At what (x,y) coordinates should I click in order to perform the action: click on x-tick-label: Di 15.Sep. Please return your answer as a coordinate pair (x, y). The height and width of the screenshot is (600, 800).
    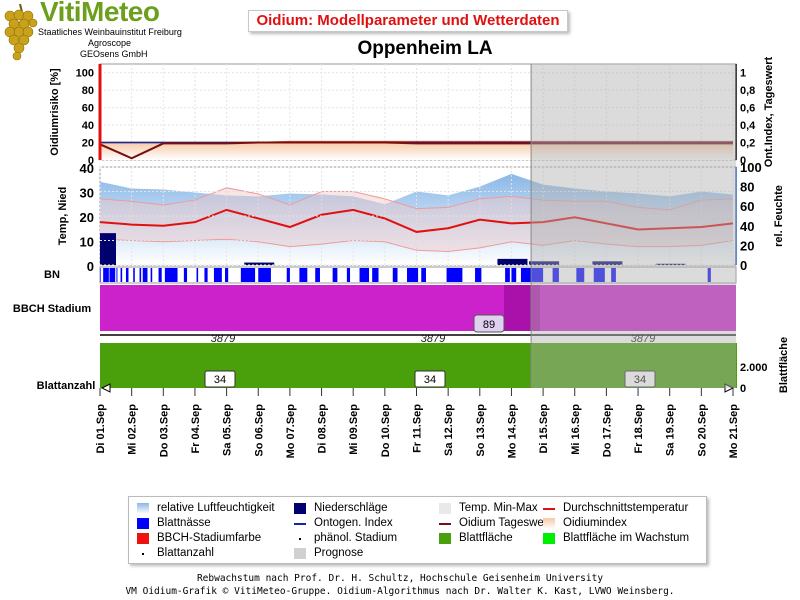
    Looking at the image, I should click on (544, 429).